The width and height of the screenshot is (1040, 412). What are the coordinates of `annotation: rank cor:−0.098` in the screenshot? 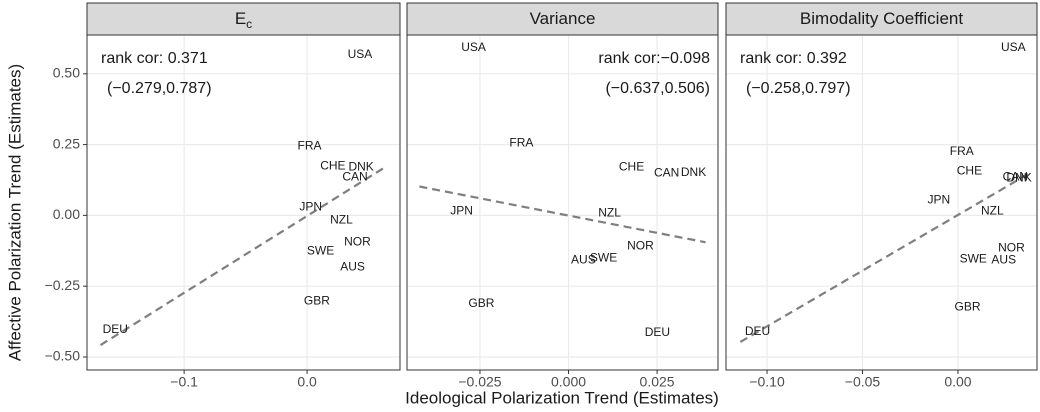 It's located at (654, 58).